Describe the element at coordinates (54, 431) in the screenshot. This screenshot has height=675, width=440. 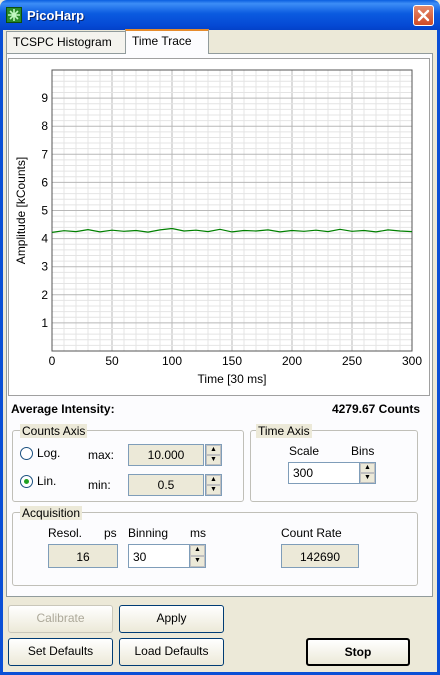
I see `counts-axis-title: Counts Axis` at that location.